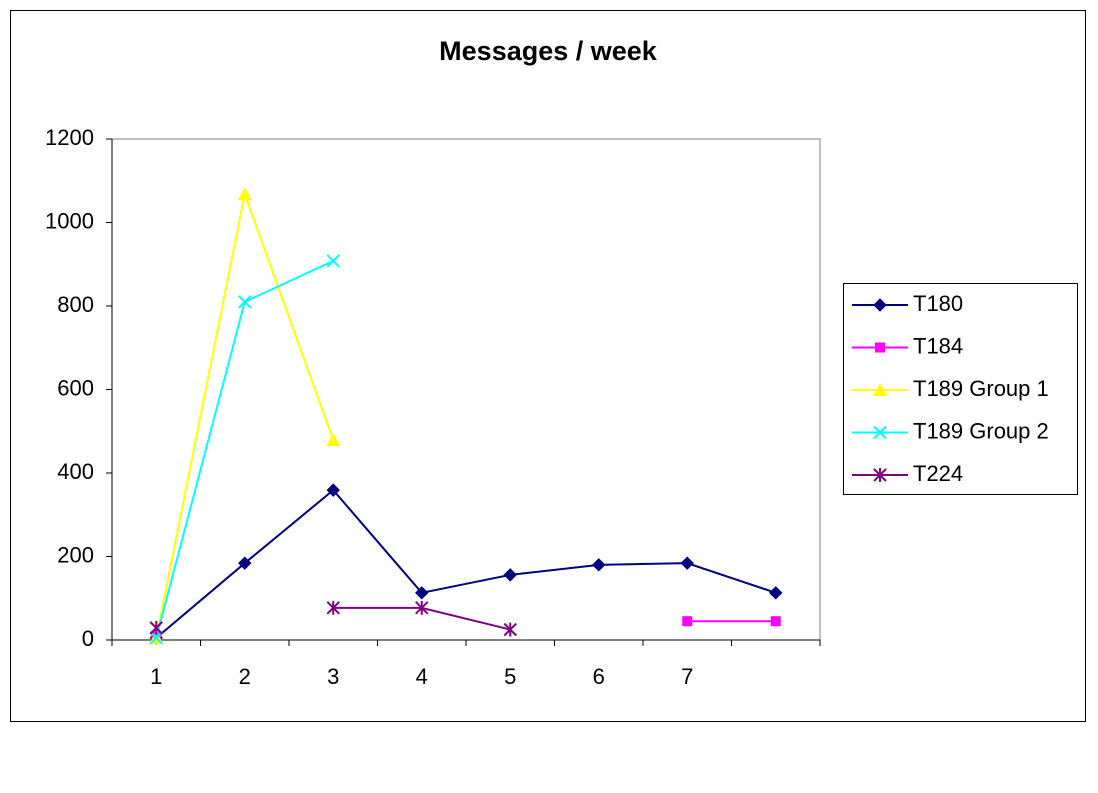 The width and height of the screenshot is (1098, 793). Describe the element at coordinates (938, 473) in the screenshot. I see `legend-label: T224` at that location.